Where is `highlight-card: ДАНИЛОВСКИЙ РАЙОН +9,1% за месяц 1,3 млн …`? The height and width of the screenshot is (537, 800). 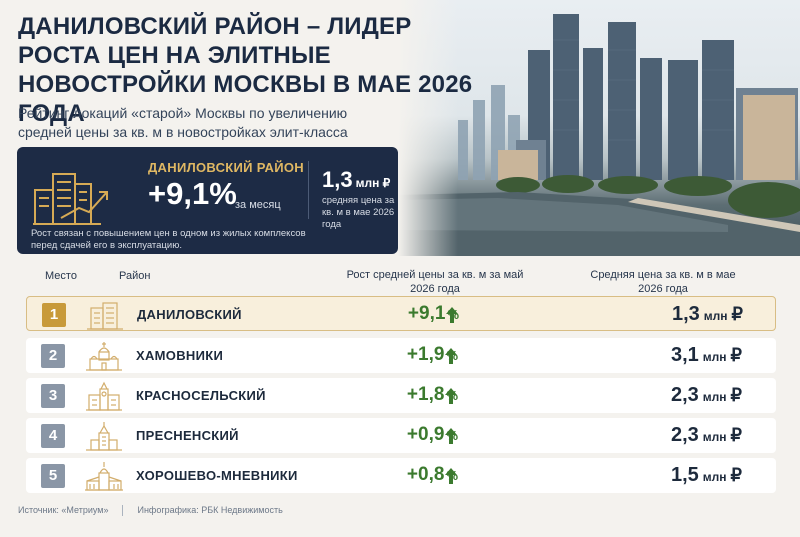
highlight-card: ДАНИЛОВСКИЙ РАЙОН +9,1% за месяц 1,3 млн … is located at coordinates (207, 200).